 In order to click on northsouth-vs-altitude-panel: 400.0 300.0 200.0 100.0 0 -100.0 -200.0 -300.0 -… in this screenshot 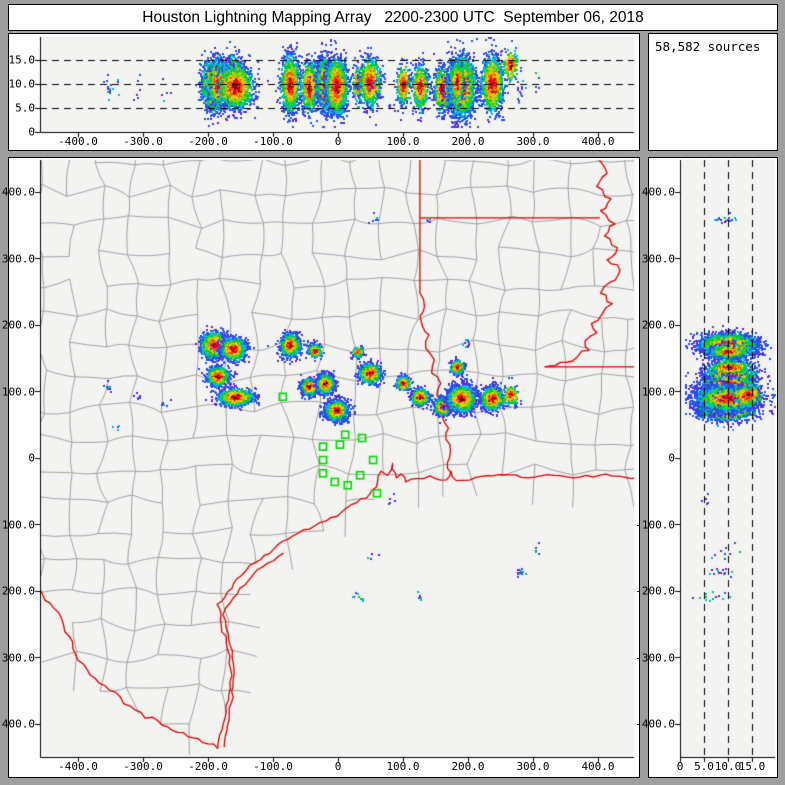, I will do `click(706, 467)`.